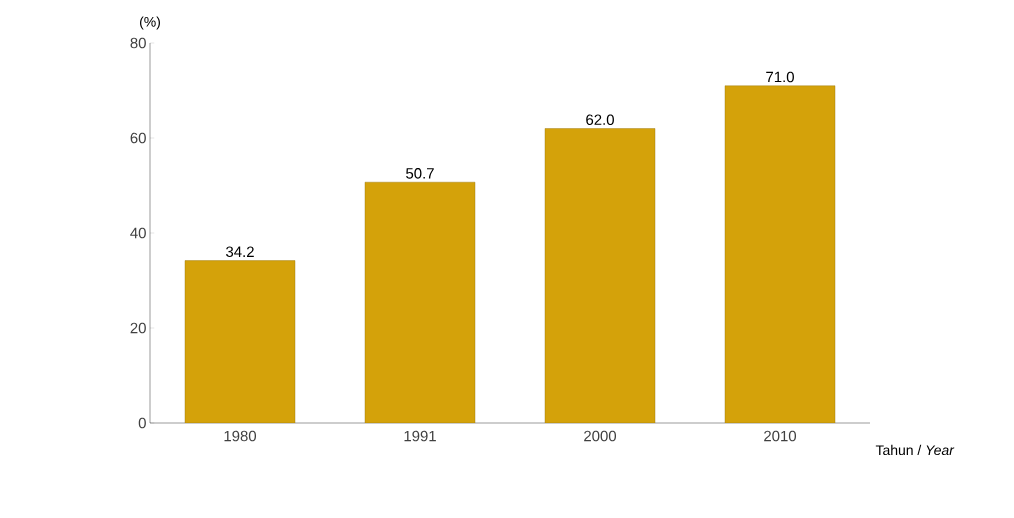  Describe the element at coordinates (240, 436) in the screenshot. I see `x-tick-label: 1980` at that location.